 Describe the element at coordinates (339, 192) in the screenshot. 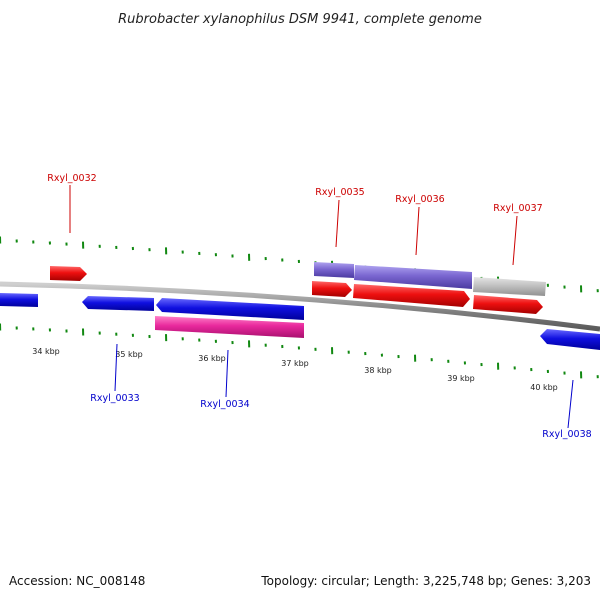

I see `gene-label-rxyl-0035: Rxyl_0035` at that location.